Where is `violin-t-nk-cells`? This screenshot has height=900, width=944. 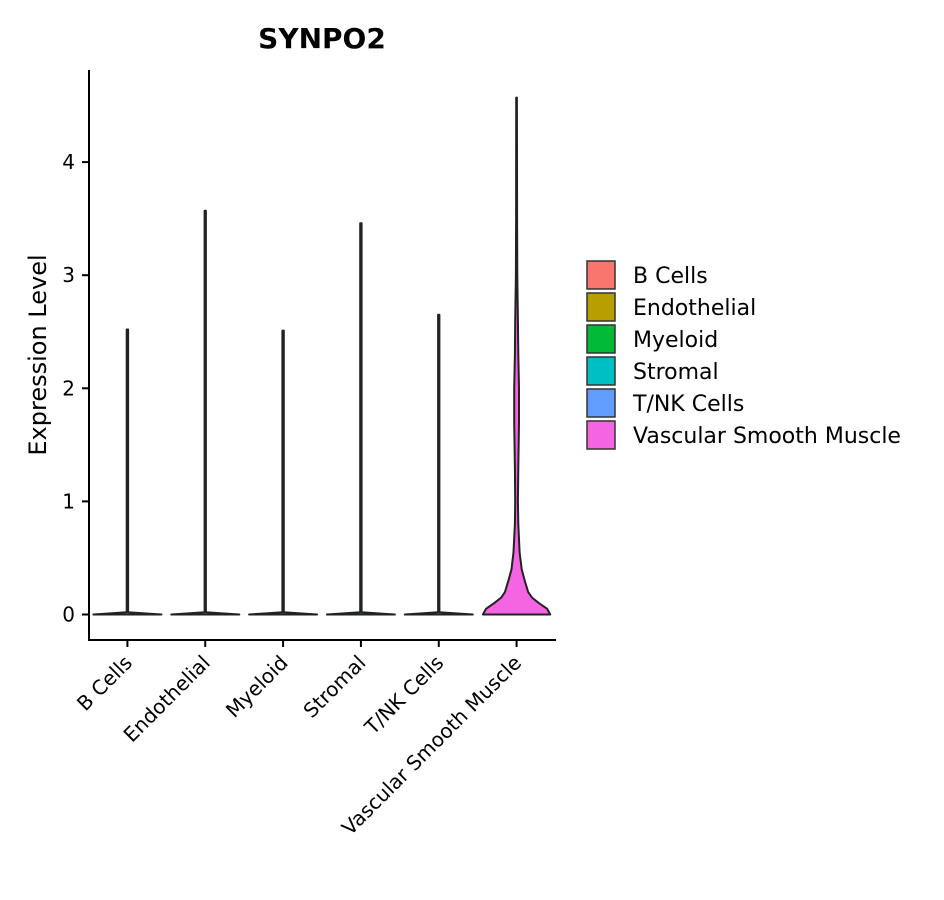 violin-t-nk-cells is located at coordinates (438, 464).